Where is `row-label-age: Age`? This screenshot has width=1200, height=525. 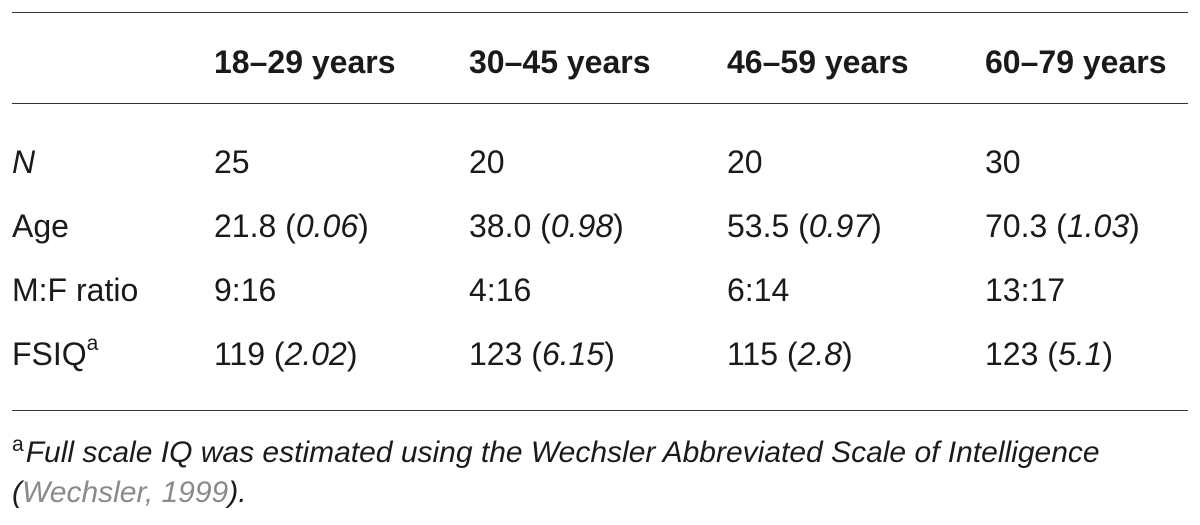
row-label-age: Age is located at coordinates (40, 226).